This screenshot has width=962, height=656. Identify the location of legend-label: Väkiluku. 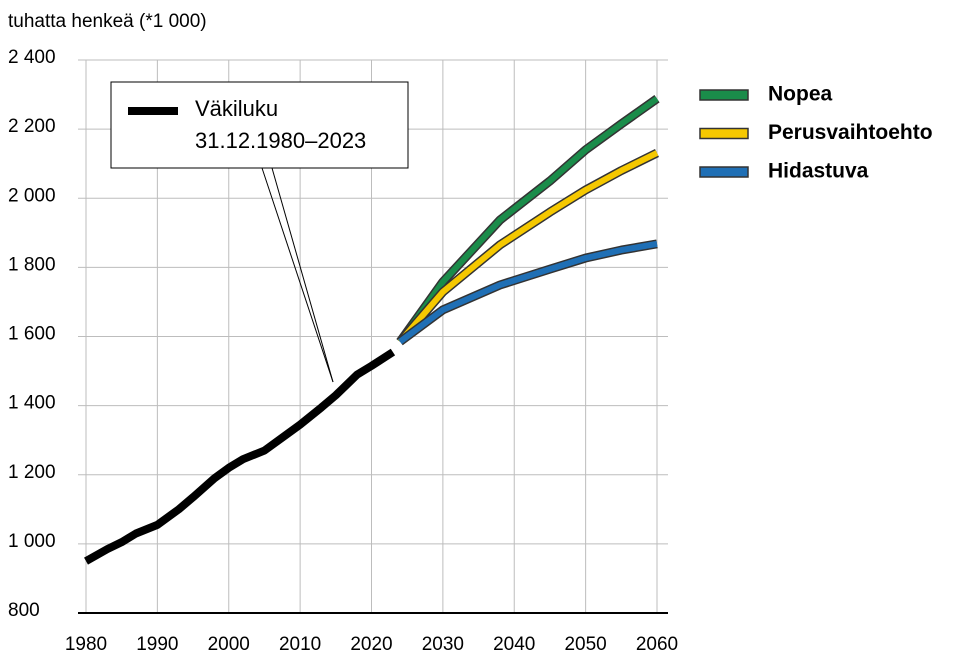
(236, 108).